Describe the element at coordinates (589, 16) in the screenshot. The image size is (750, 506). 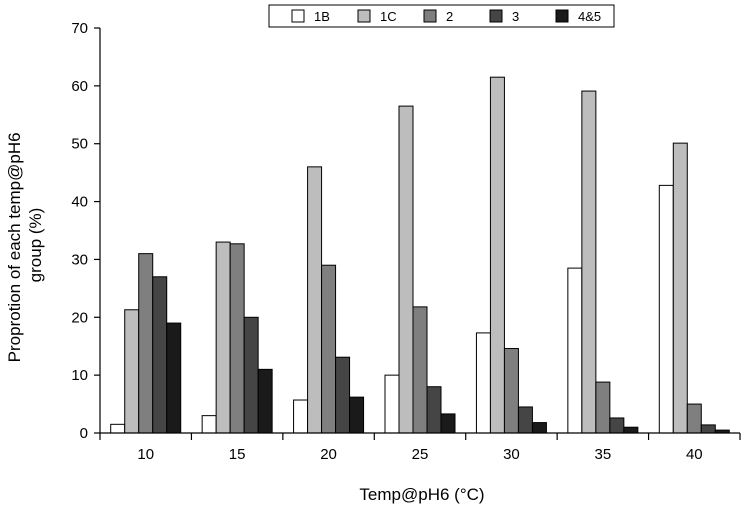
I see `legend-label-4&5: 4&5` at that location.